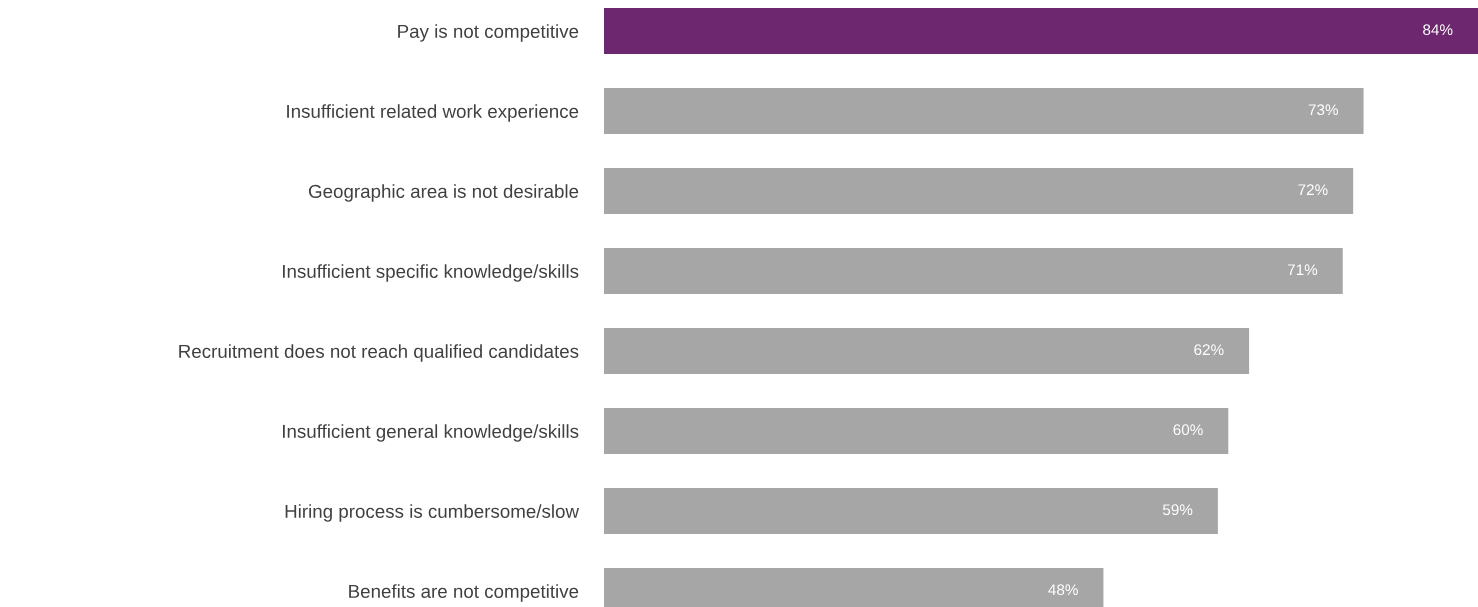  I want to click on y-tick-label: Pay is not competitive, so click(488, 33).